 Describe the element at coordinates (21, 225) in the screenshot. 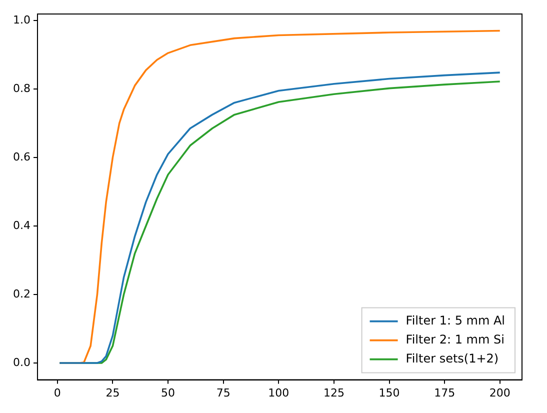

I see `y-tick-label: 0.4` at that location.